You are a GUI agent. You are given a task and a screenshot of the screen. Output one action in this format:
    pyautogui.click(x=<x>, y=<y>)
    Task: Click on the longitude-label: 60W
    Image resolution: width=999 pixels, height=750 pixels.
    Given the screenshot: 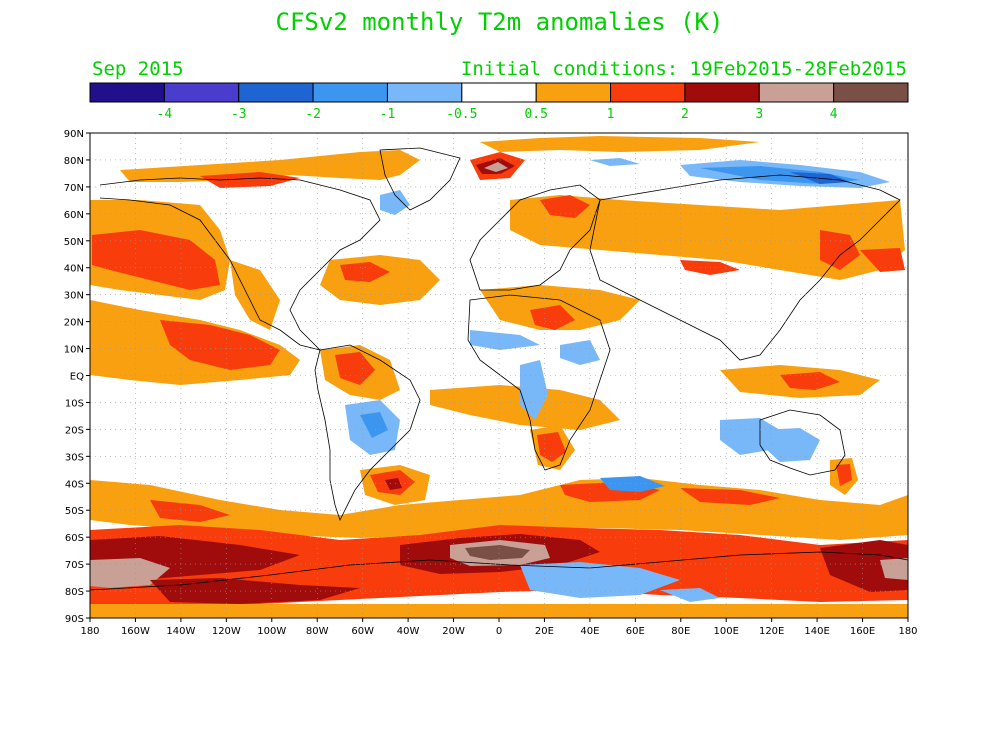 What is the action you would take?
    pyautogui.click(x=362, y=631)
    